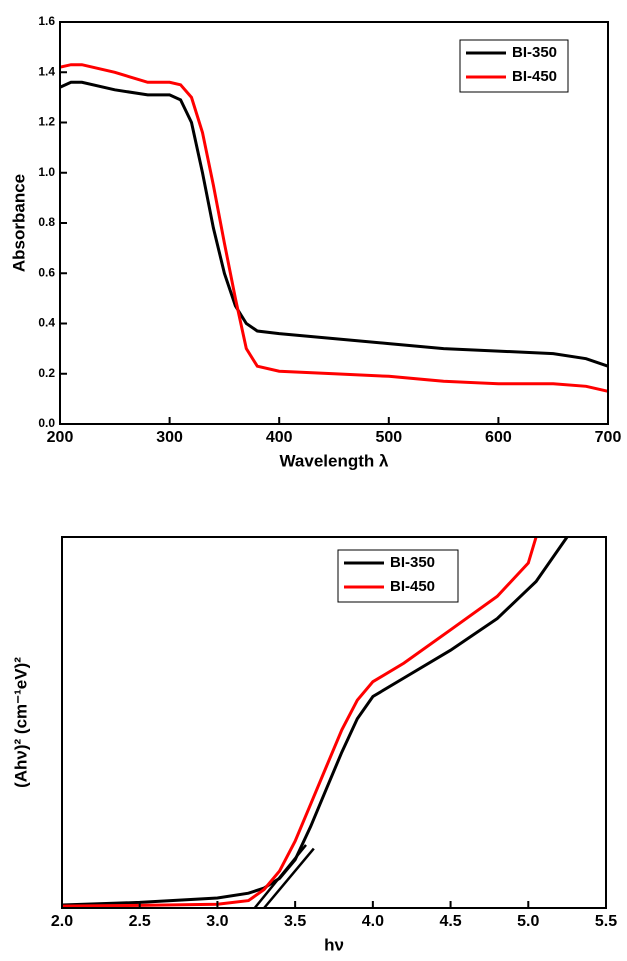  Describe the element at coordinates (20, 722) in the screenshot. I see `y-axis-title: (Ahν)² (cm⁻¹eV)²` at that location.